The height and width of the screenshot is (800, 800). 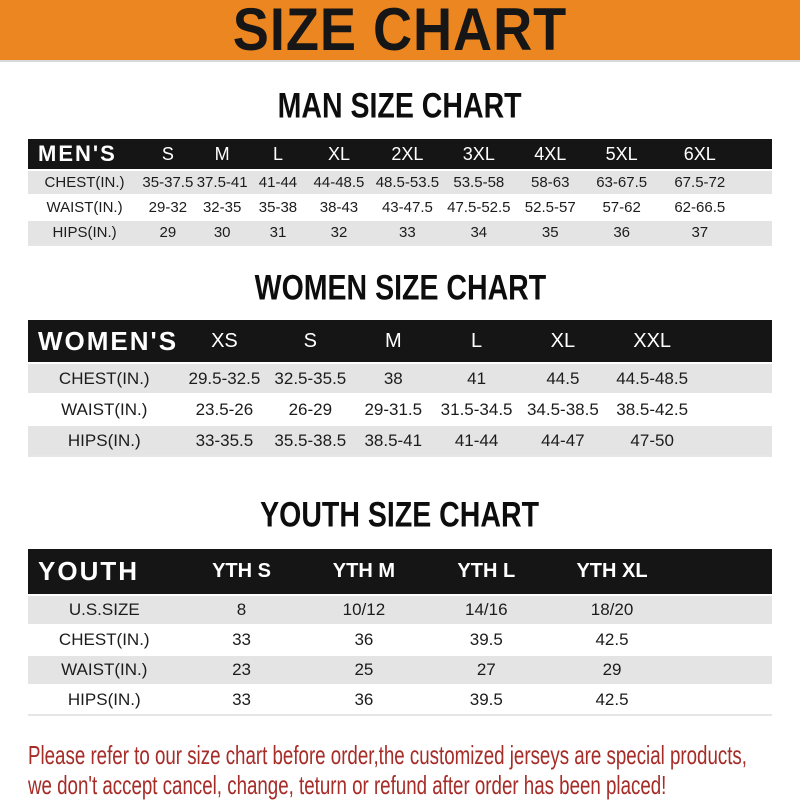 I want to click on mens-size-column-header: M, so click(x=222, y=153).